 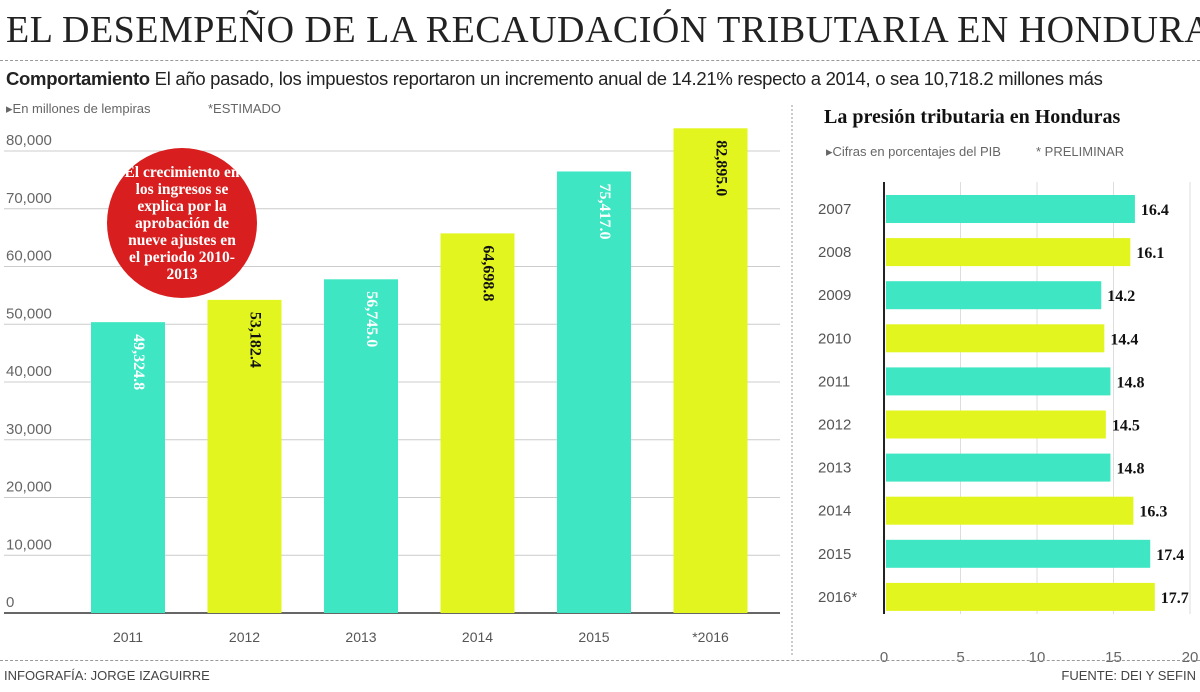 What do you see at coordinates (29, 256) in the screenshot?
I see `y-tick-label: 60,000` at bounding box center [29, 256].